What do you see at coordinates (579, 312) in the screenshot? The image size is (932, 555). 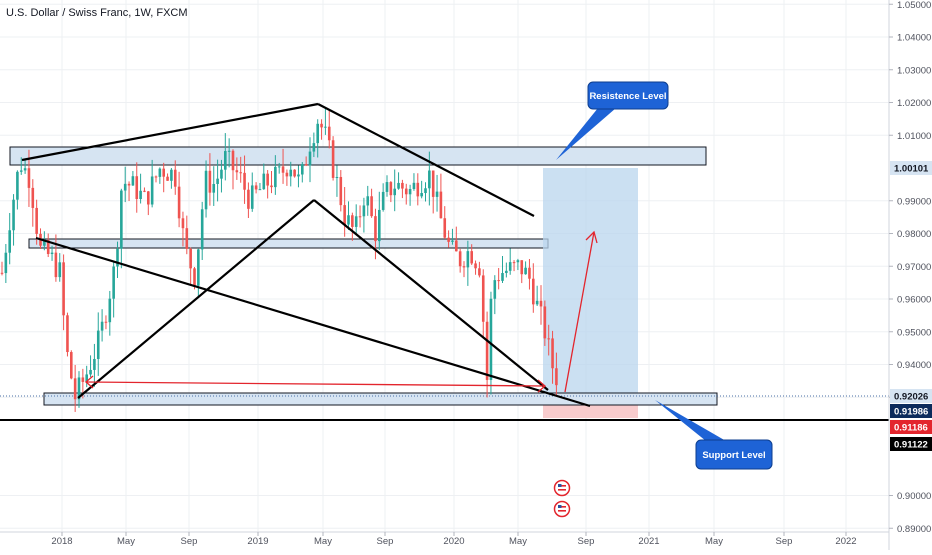 I see `projection-arrow` at bounding box center [579, 312].